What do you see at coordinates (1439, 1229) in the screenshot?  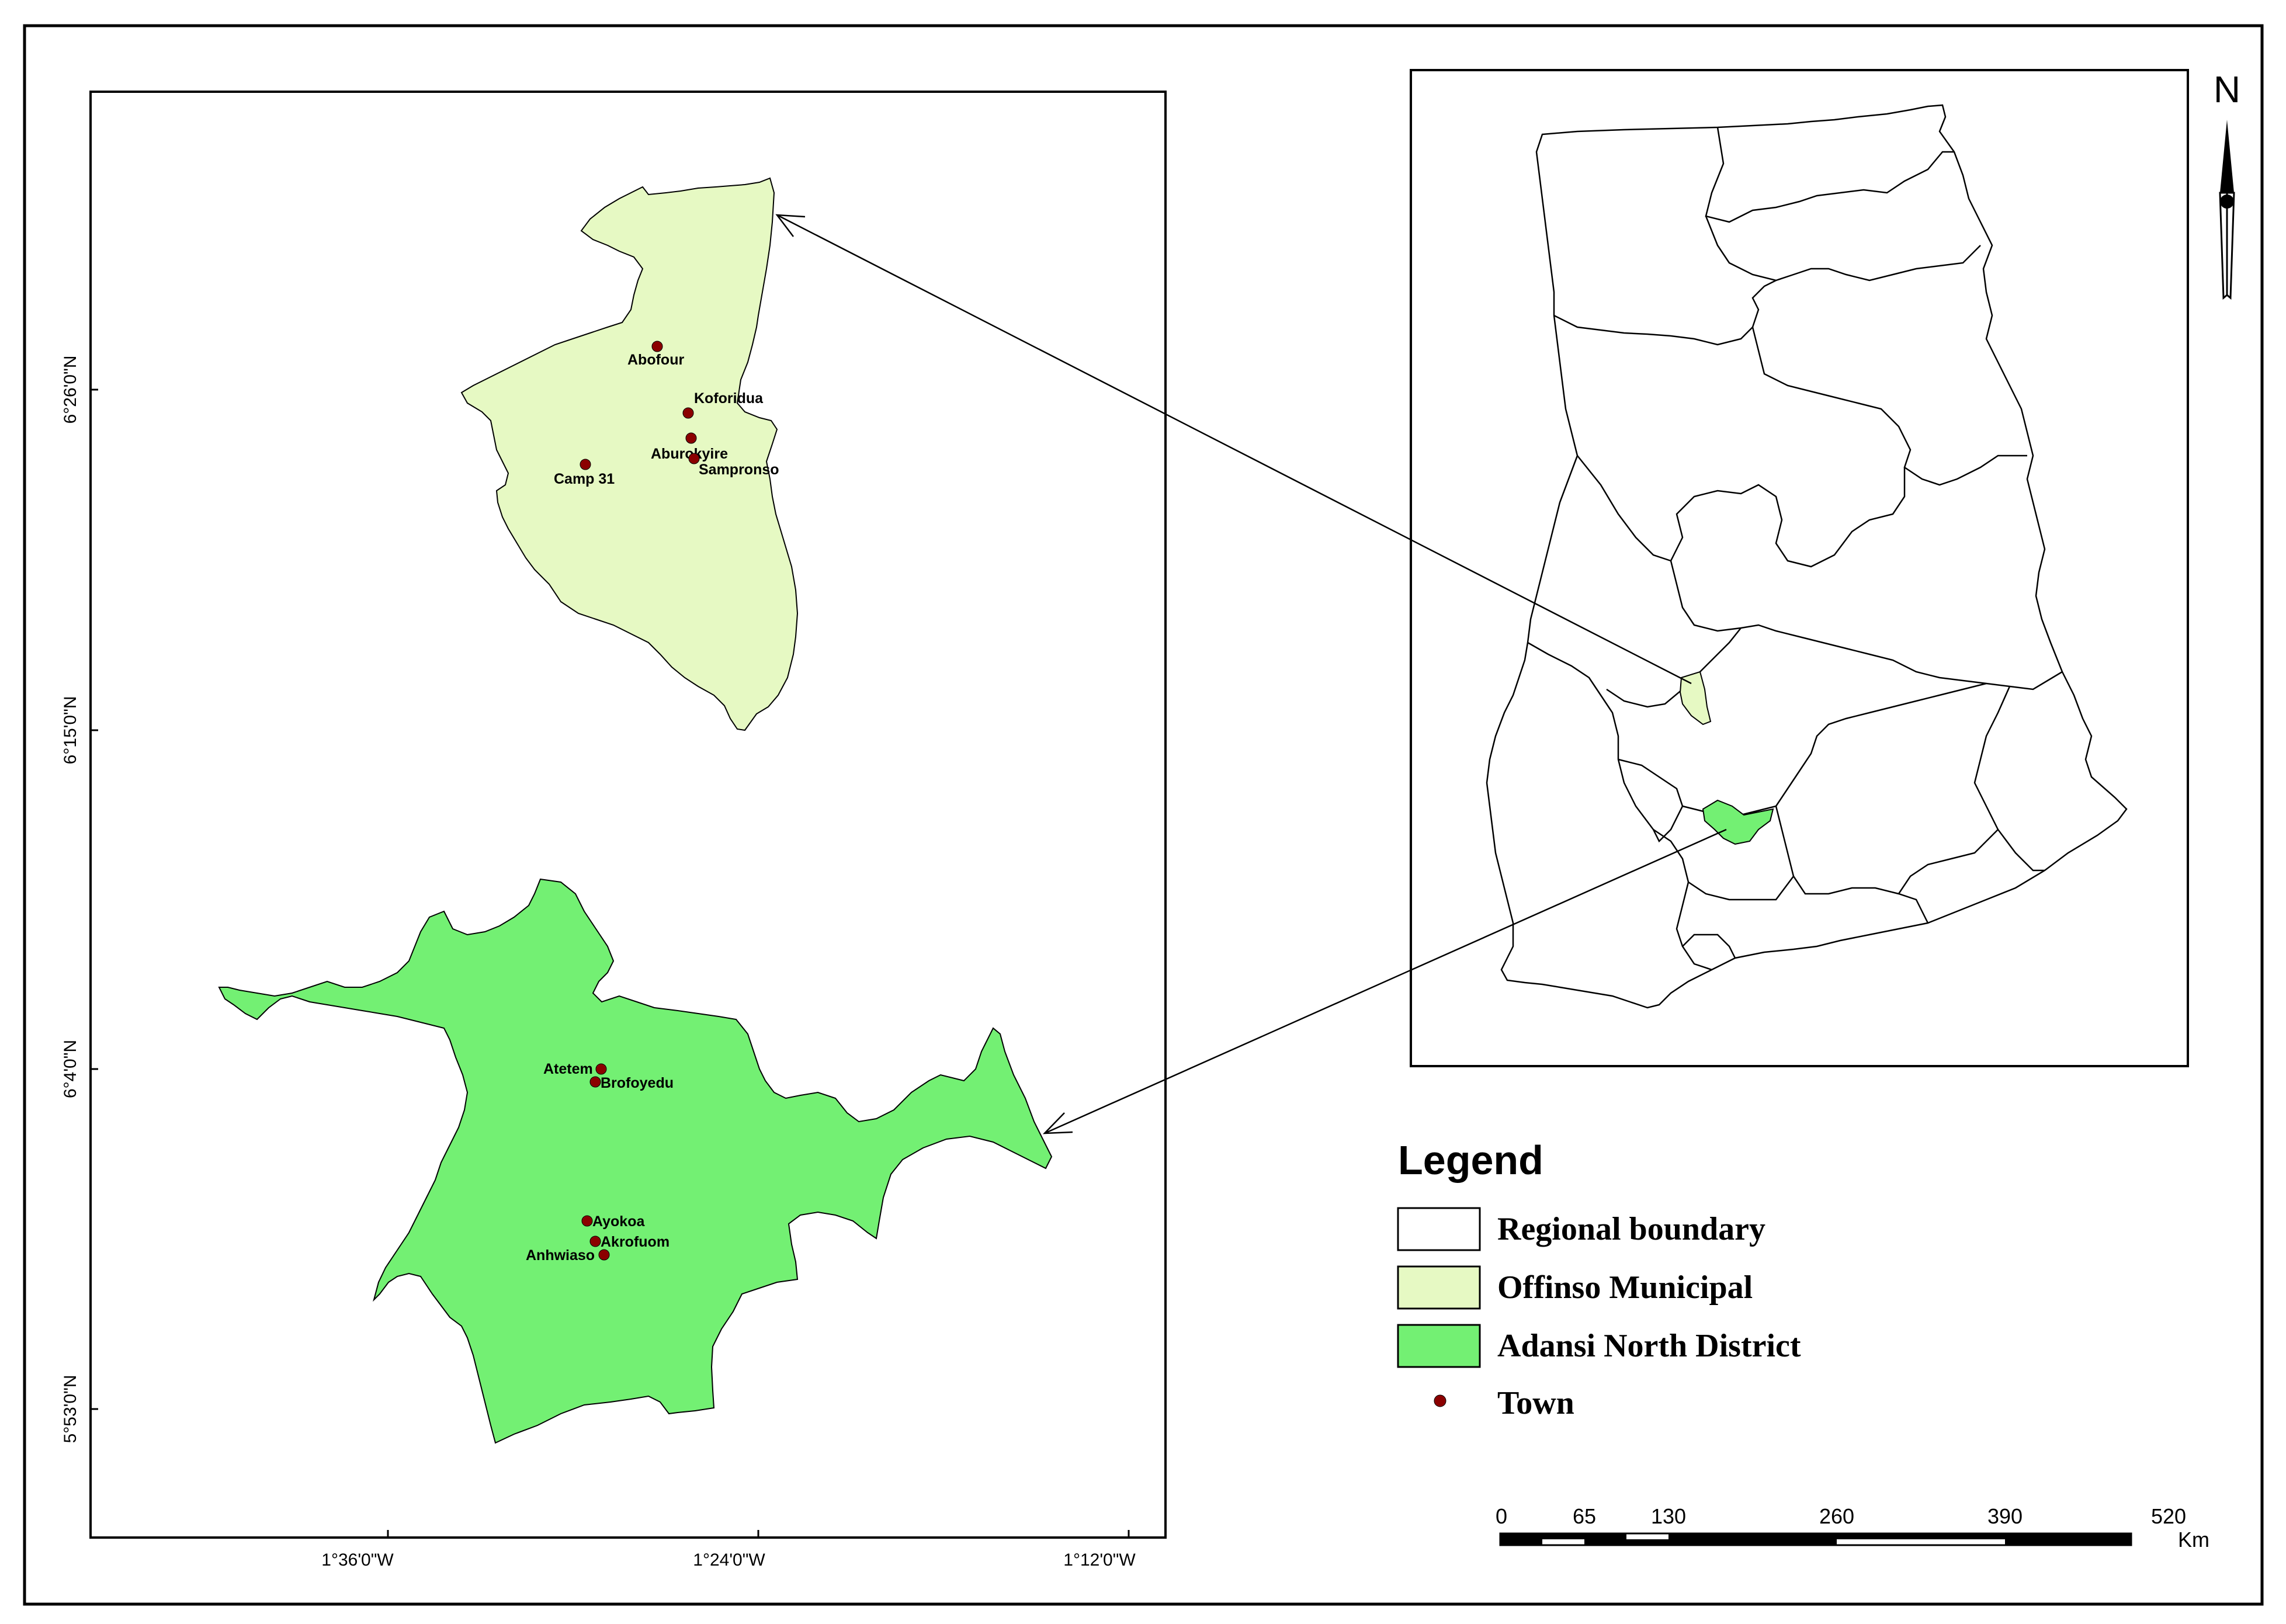 I see `legend-swatch-regional-boundary` at bounding box center [1439, 1229].